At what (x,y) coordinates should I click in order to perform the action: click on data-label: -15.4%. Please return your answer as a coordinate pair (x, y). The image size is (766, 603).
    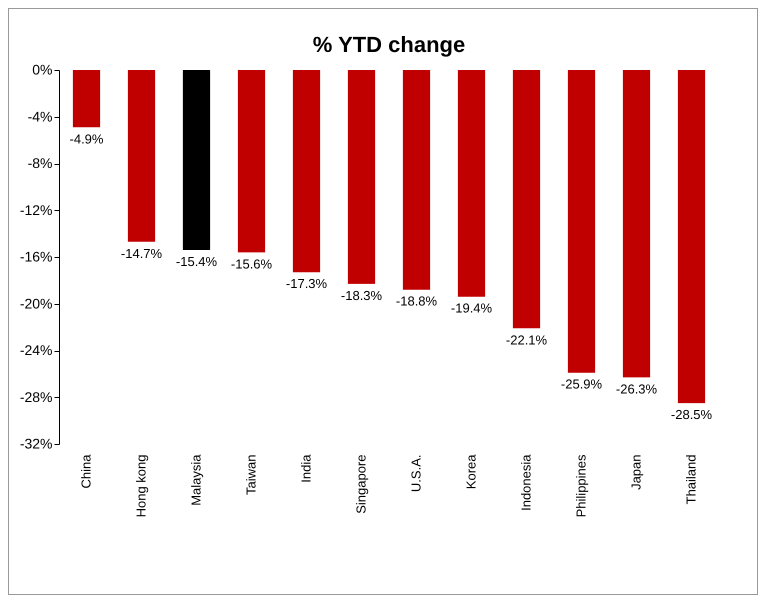
    Looking at the image, I should click on (197, 261).